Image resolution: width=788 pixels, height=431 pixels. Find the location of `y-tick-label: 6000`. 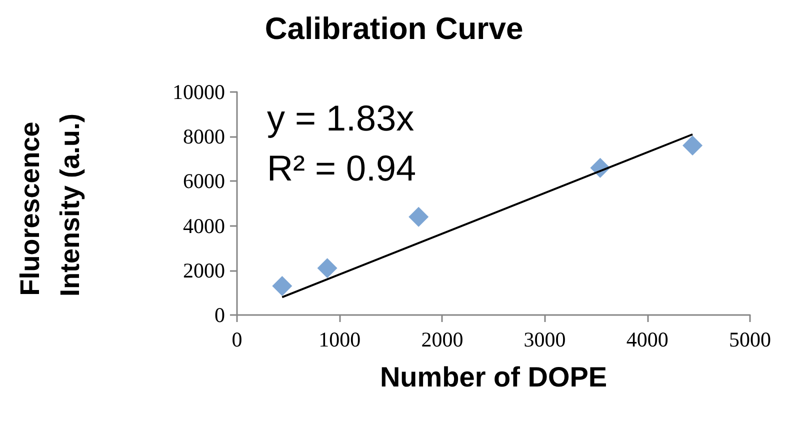

y-tick-label: 6000 is located at coordinates (204, 181).